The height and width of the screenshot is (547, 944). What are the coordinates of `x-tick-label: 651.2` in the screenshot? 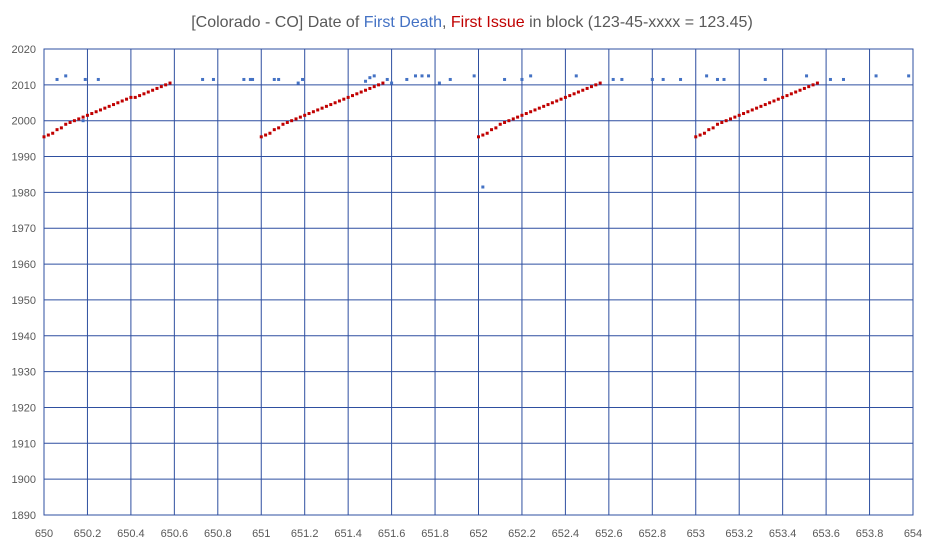 It's located at (305, 534).